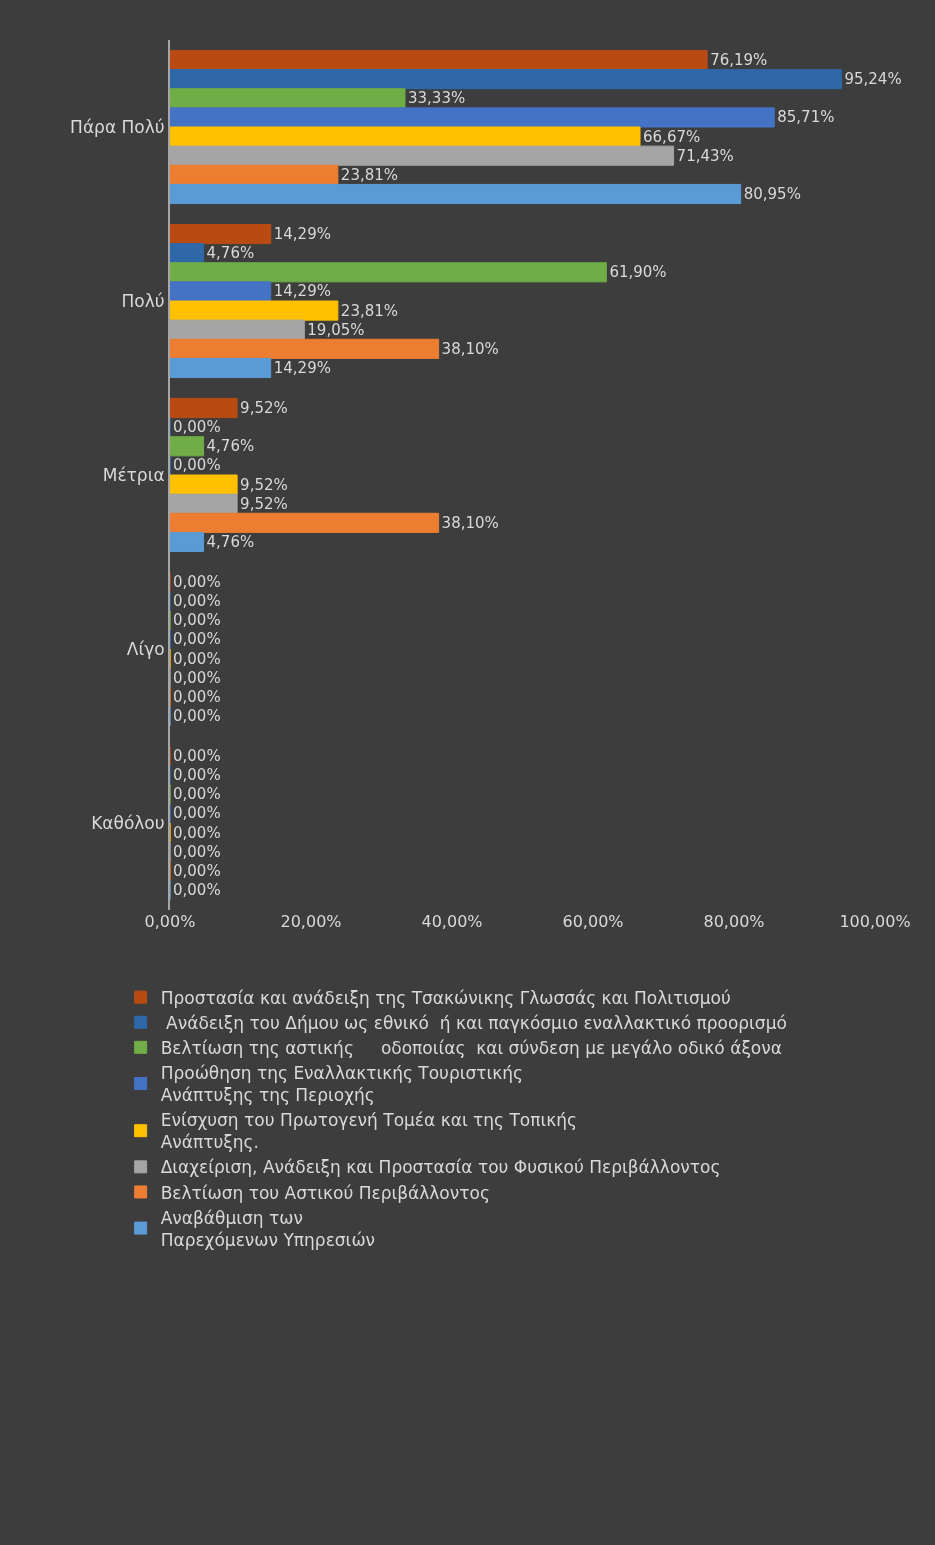 This screenshot has width=935, height=1545. What do you see at coordinates (445, 997) in the screenshot?
I see `legend-label: Προστασία και ανάδειξη της Τσακώνικης Γλωσσάς και Πολιτισμού` at bounding box center [445, 997].